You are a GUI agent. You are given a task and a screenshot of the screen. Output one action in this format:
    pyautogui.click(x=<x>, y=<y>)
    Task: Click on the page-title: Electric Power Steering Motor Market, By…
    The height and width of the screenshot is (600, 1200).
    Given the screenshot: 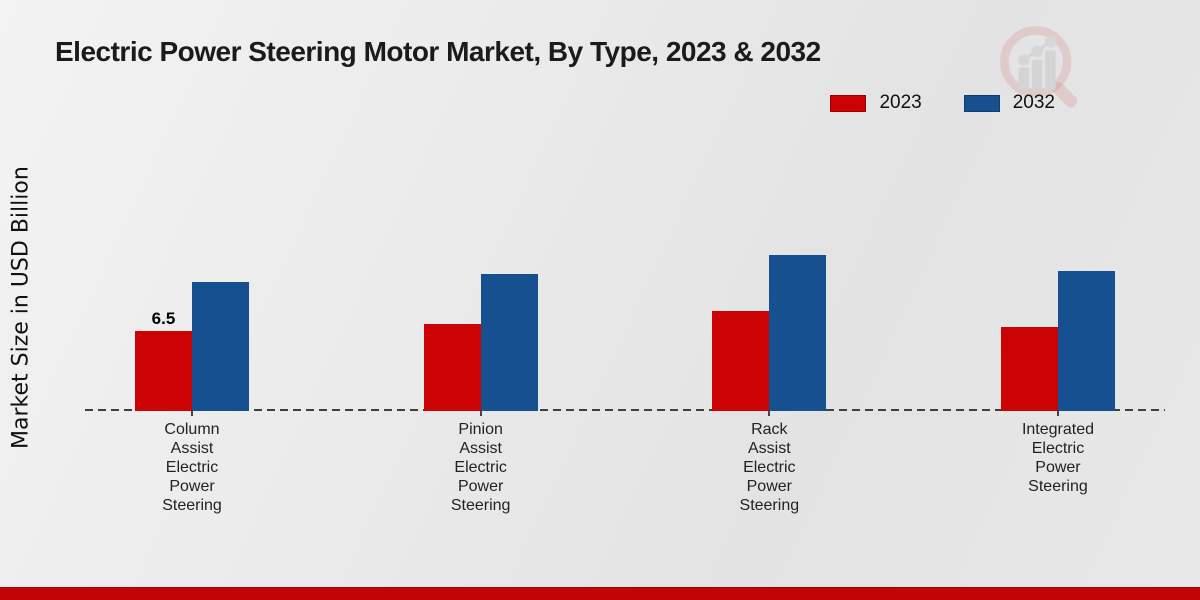 What is the action you would take?
    pyautogui.click(x=438, y=51)
    